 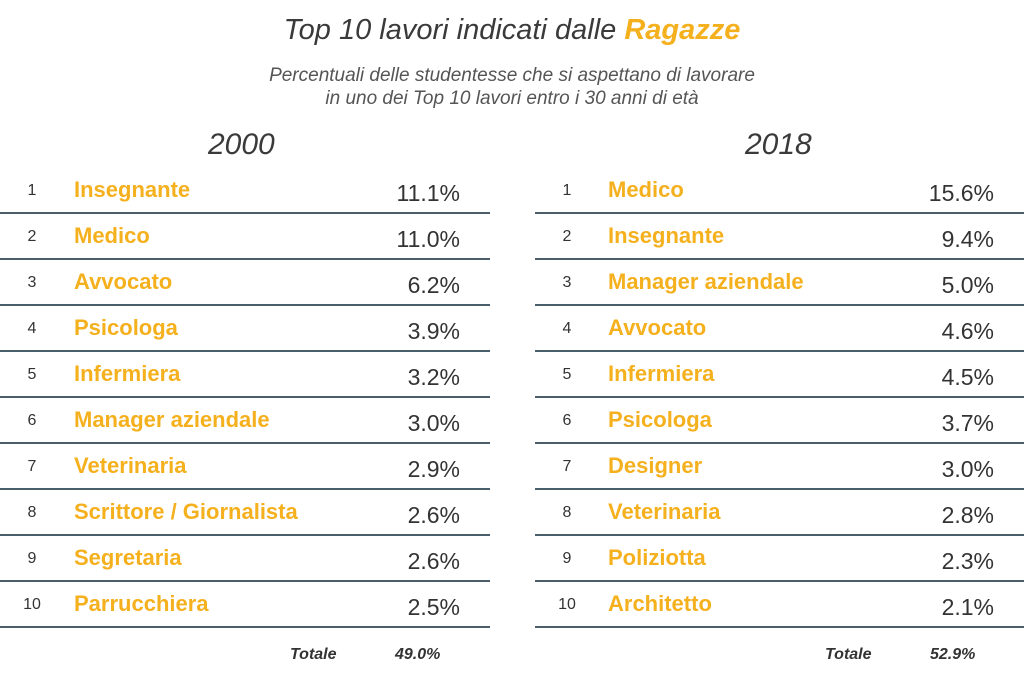 What do you see at coordinates (245, 283) in the screenshot?
I see `table-row: 3 Avvocato 6.2%` at bounding box center [245, 283].